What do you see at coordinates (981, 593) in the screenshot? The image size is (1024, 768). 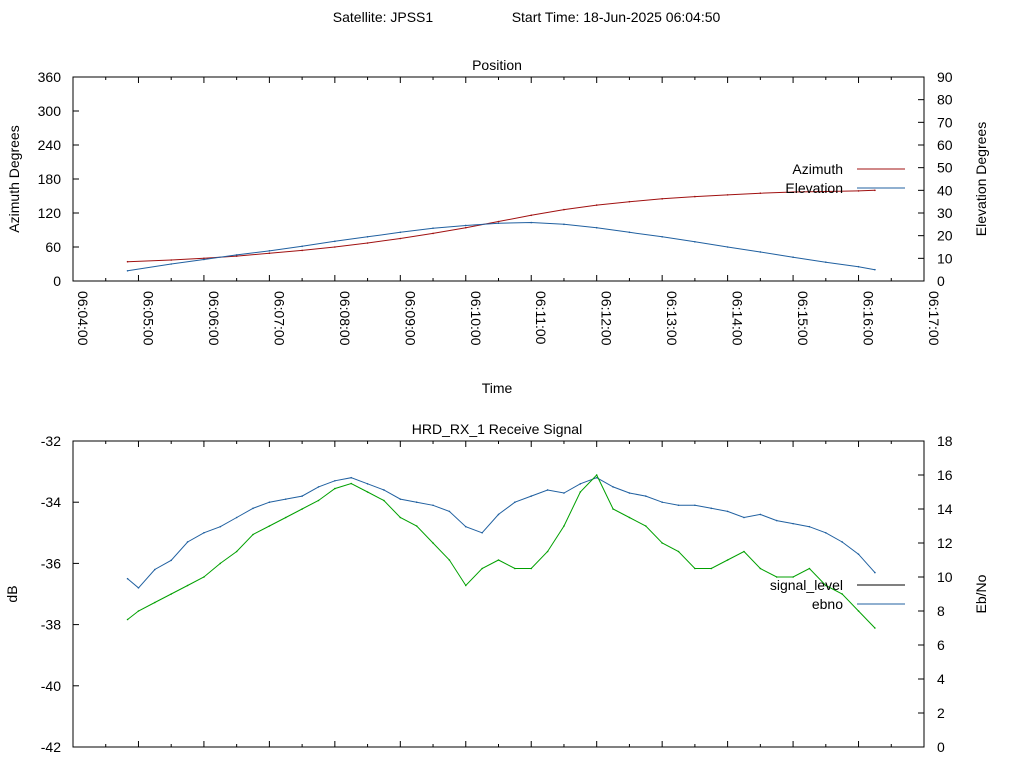 I see `receive-signal-y2-axis-label: Eb/No` at bounding box center [981, 593].